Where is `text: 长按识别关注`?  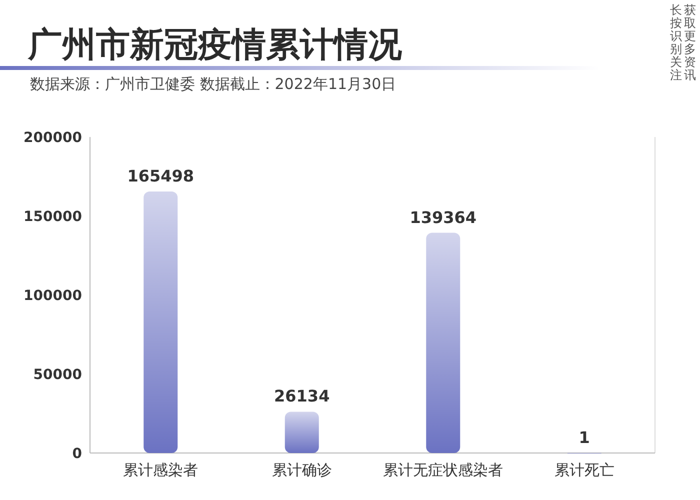
text: 长按识别关注 is located at coordinates (676, 42).